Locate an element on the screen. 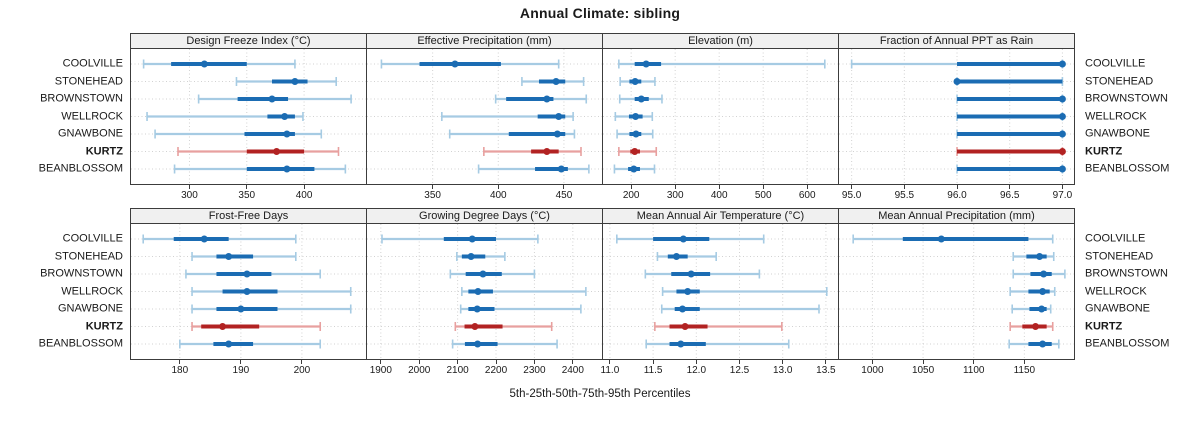  panel-header: Growing Degree Days (°C) is located at coordinates (484, 216).